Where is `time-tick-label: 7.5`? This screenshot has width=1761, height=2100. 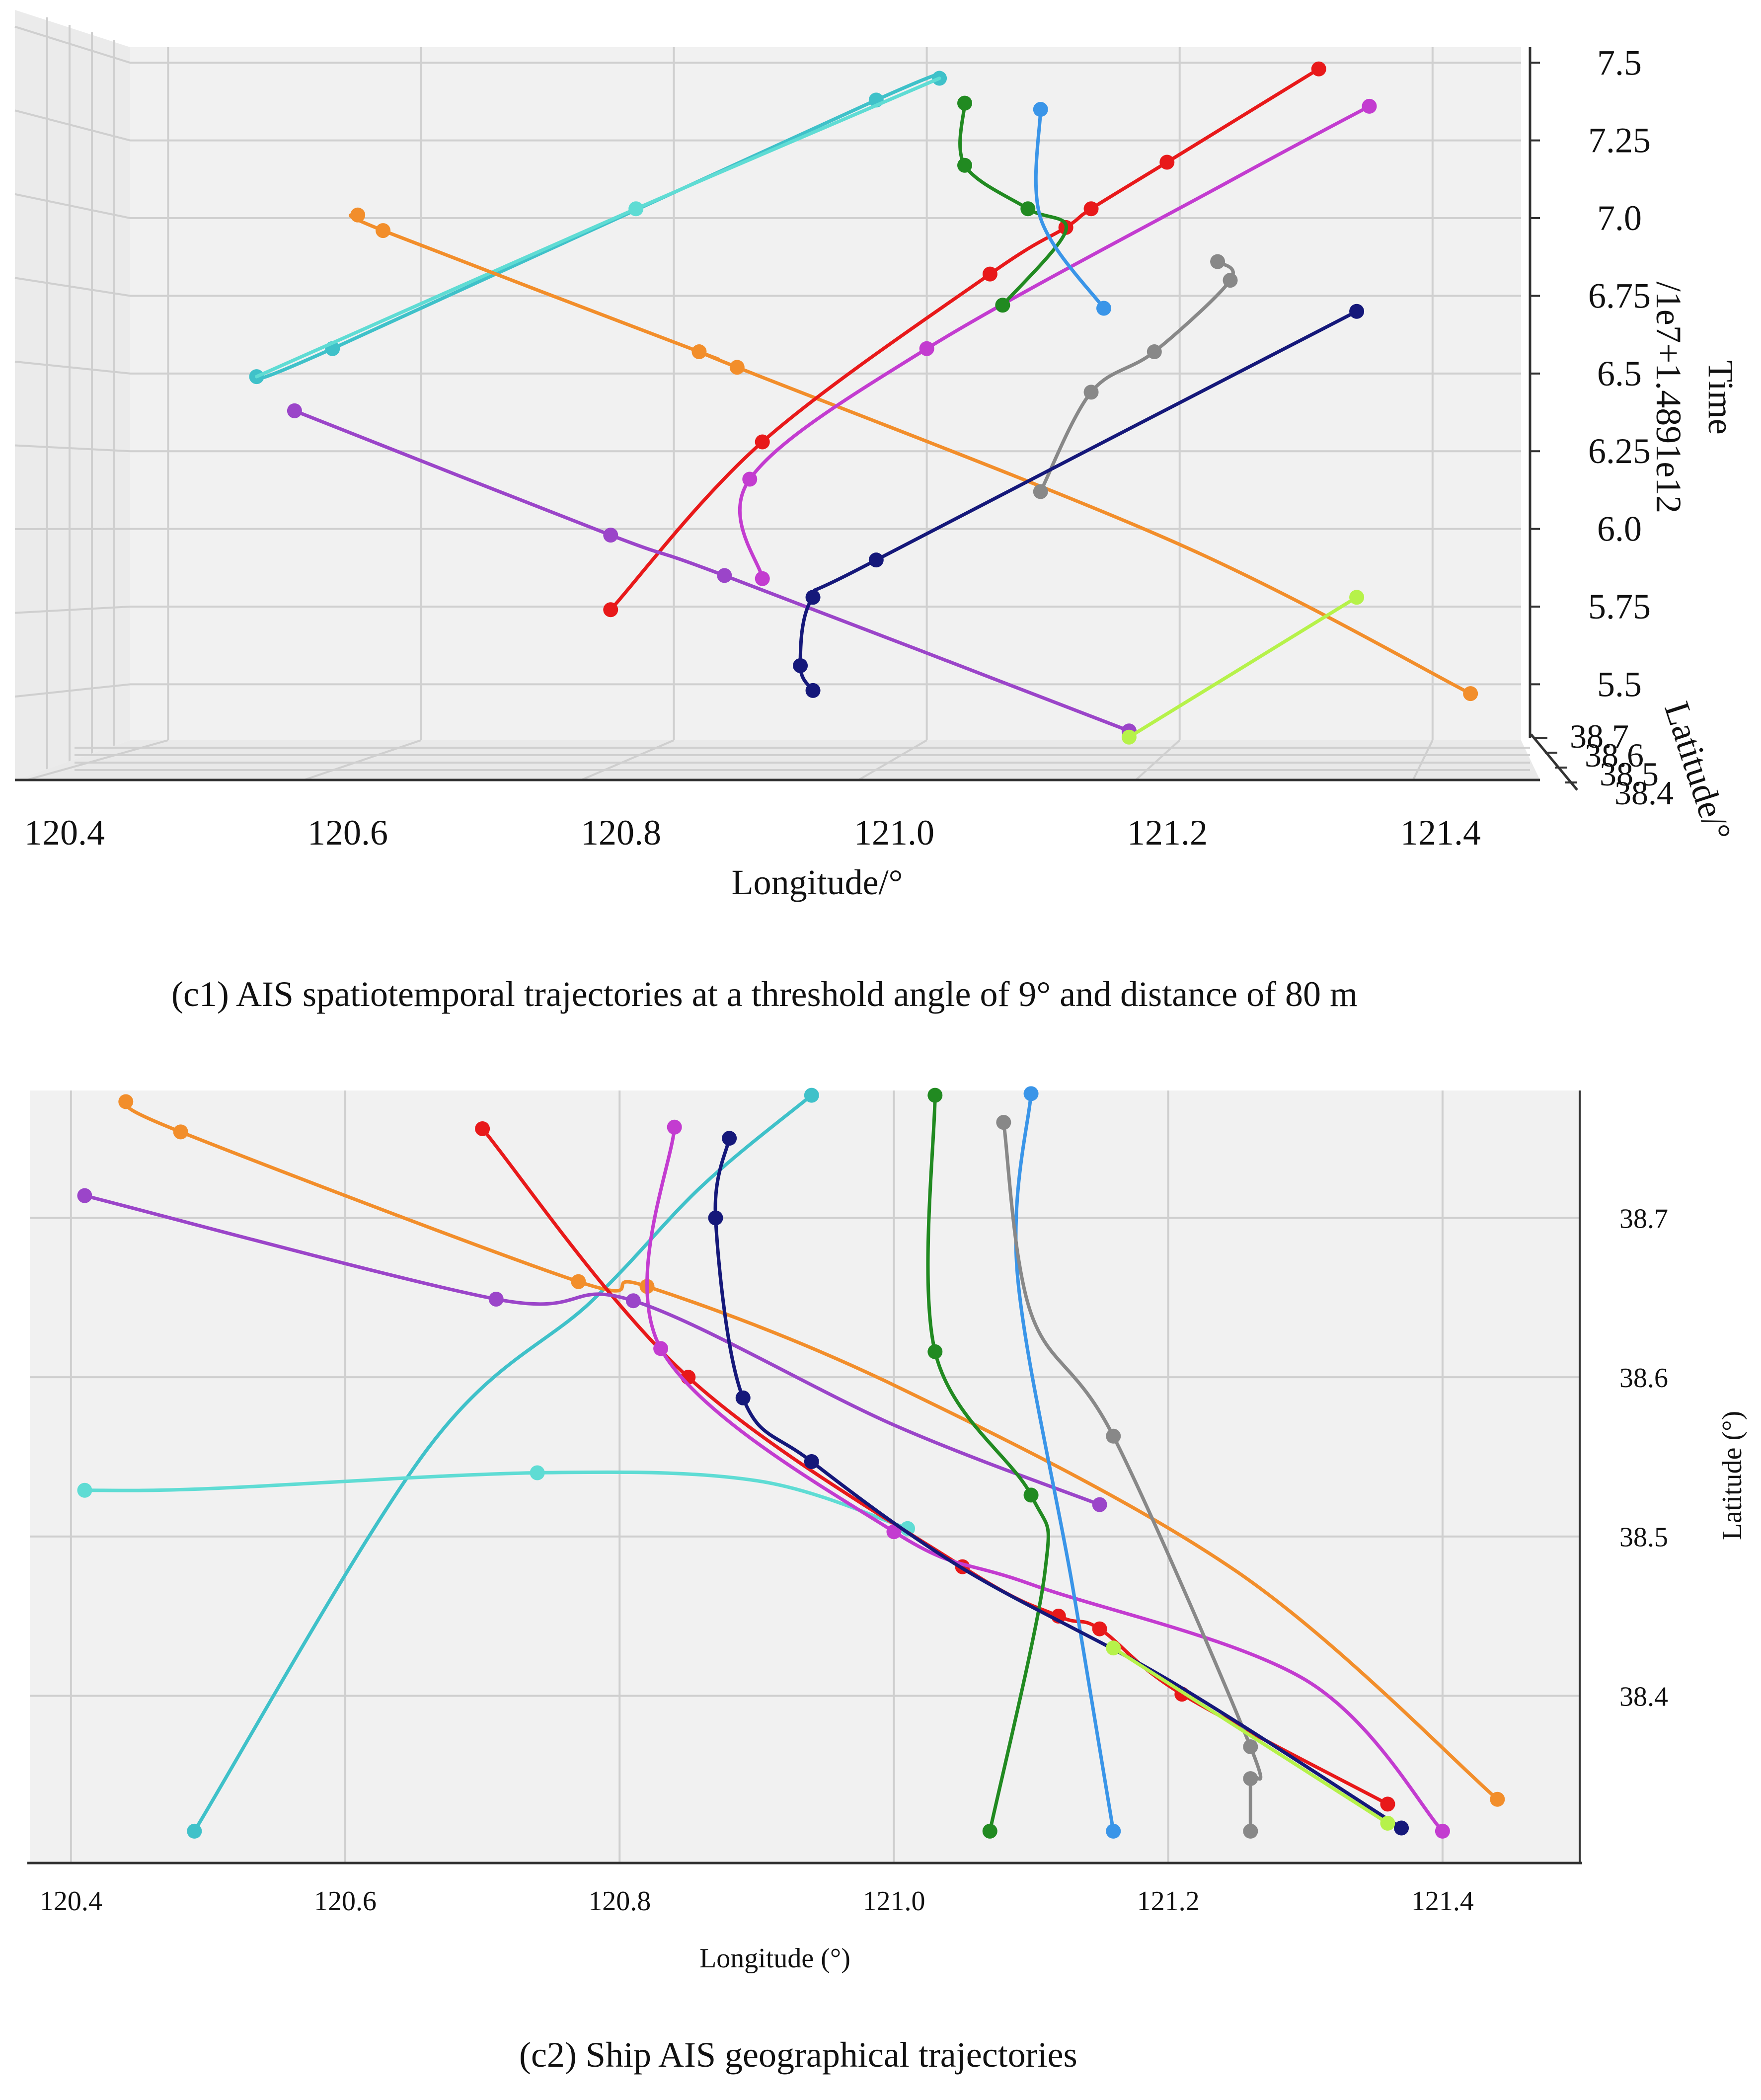
time-tick-label: 7.5 is located at coordinates (1619, 63).